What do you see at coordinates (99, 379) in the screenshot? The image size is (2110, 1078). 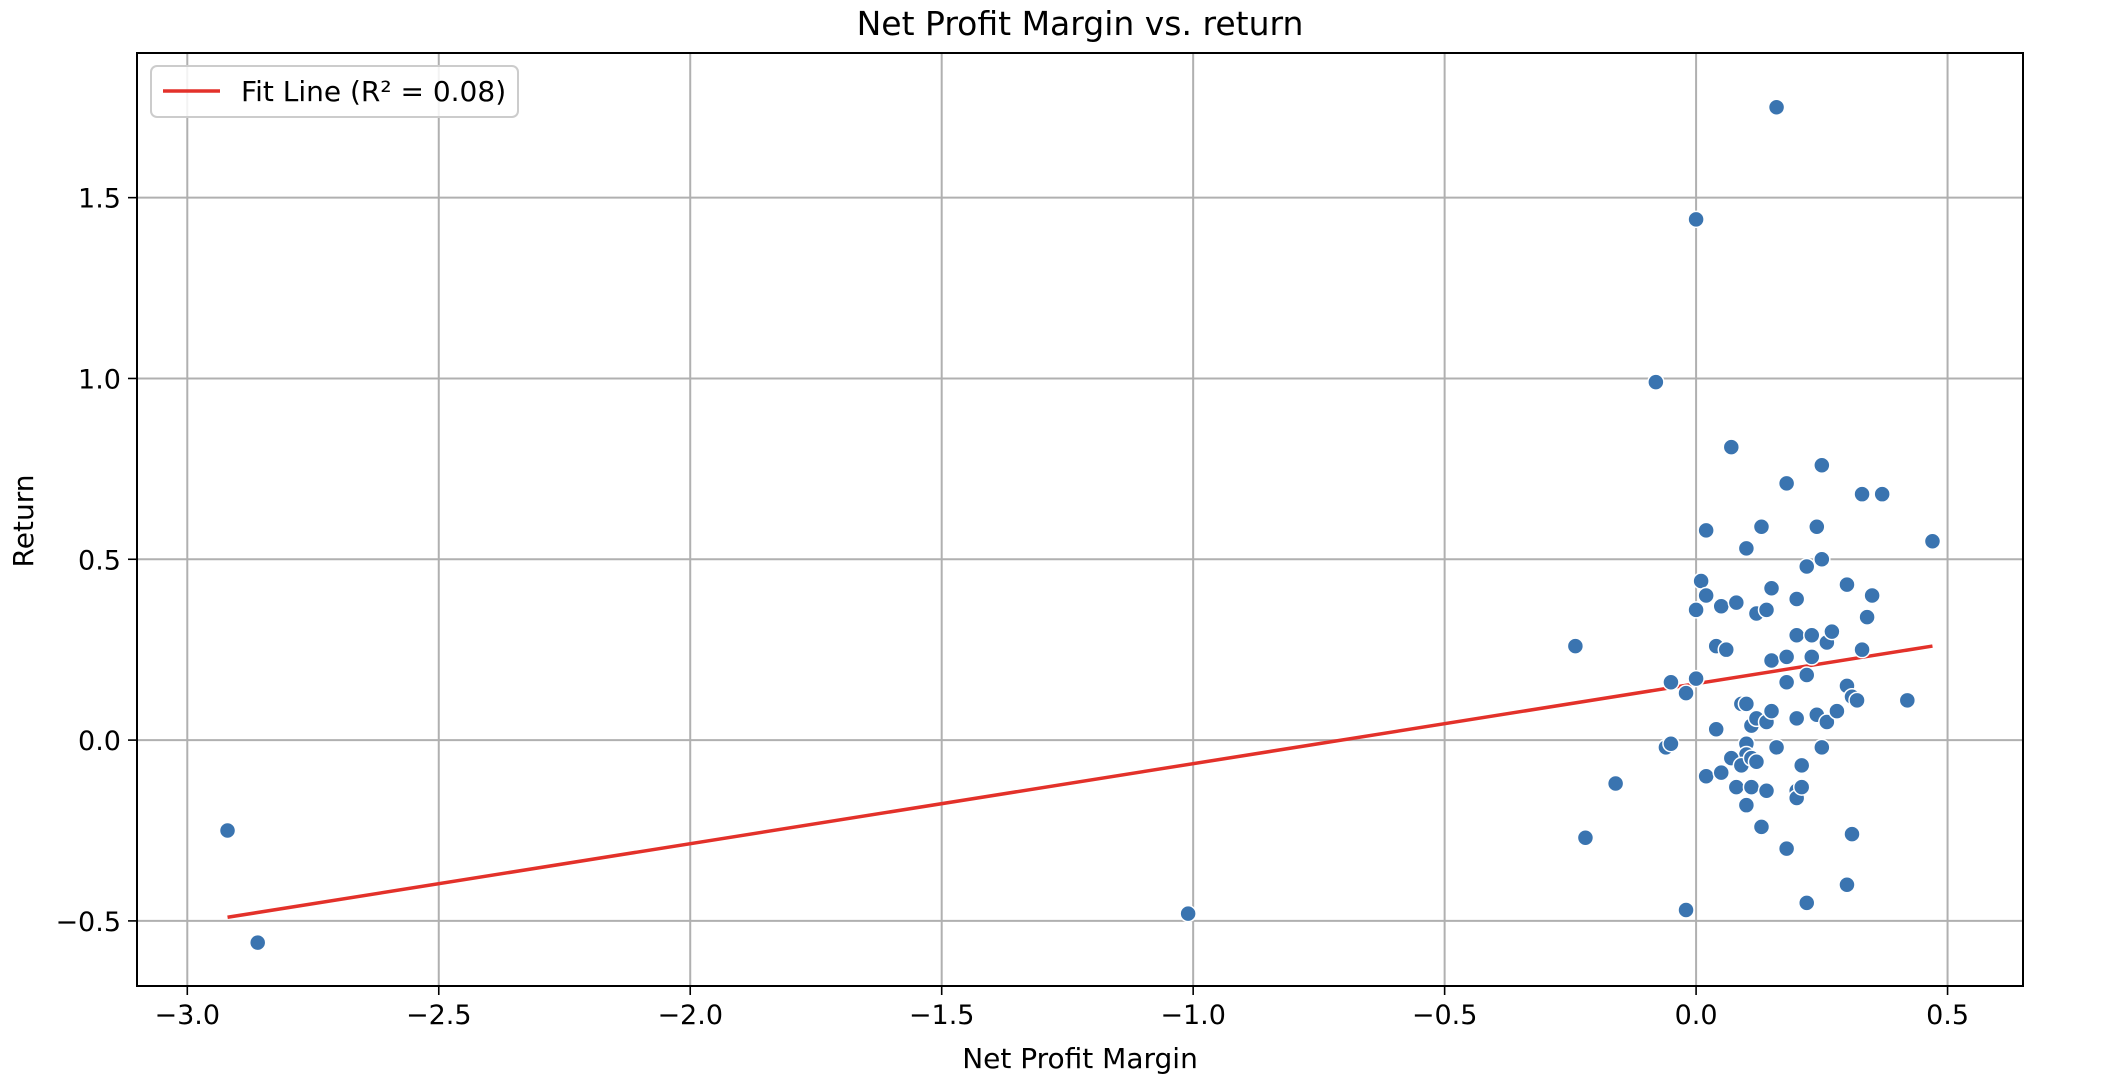 I see `y-tick-label: 1.0` at bounding box center [99, 379].